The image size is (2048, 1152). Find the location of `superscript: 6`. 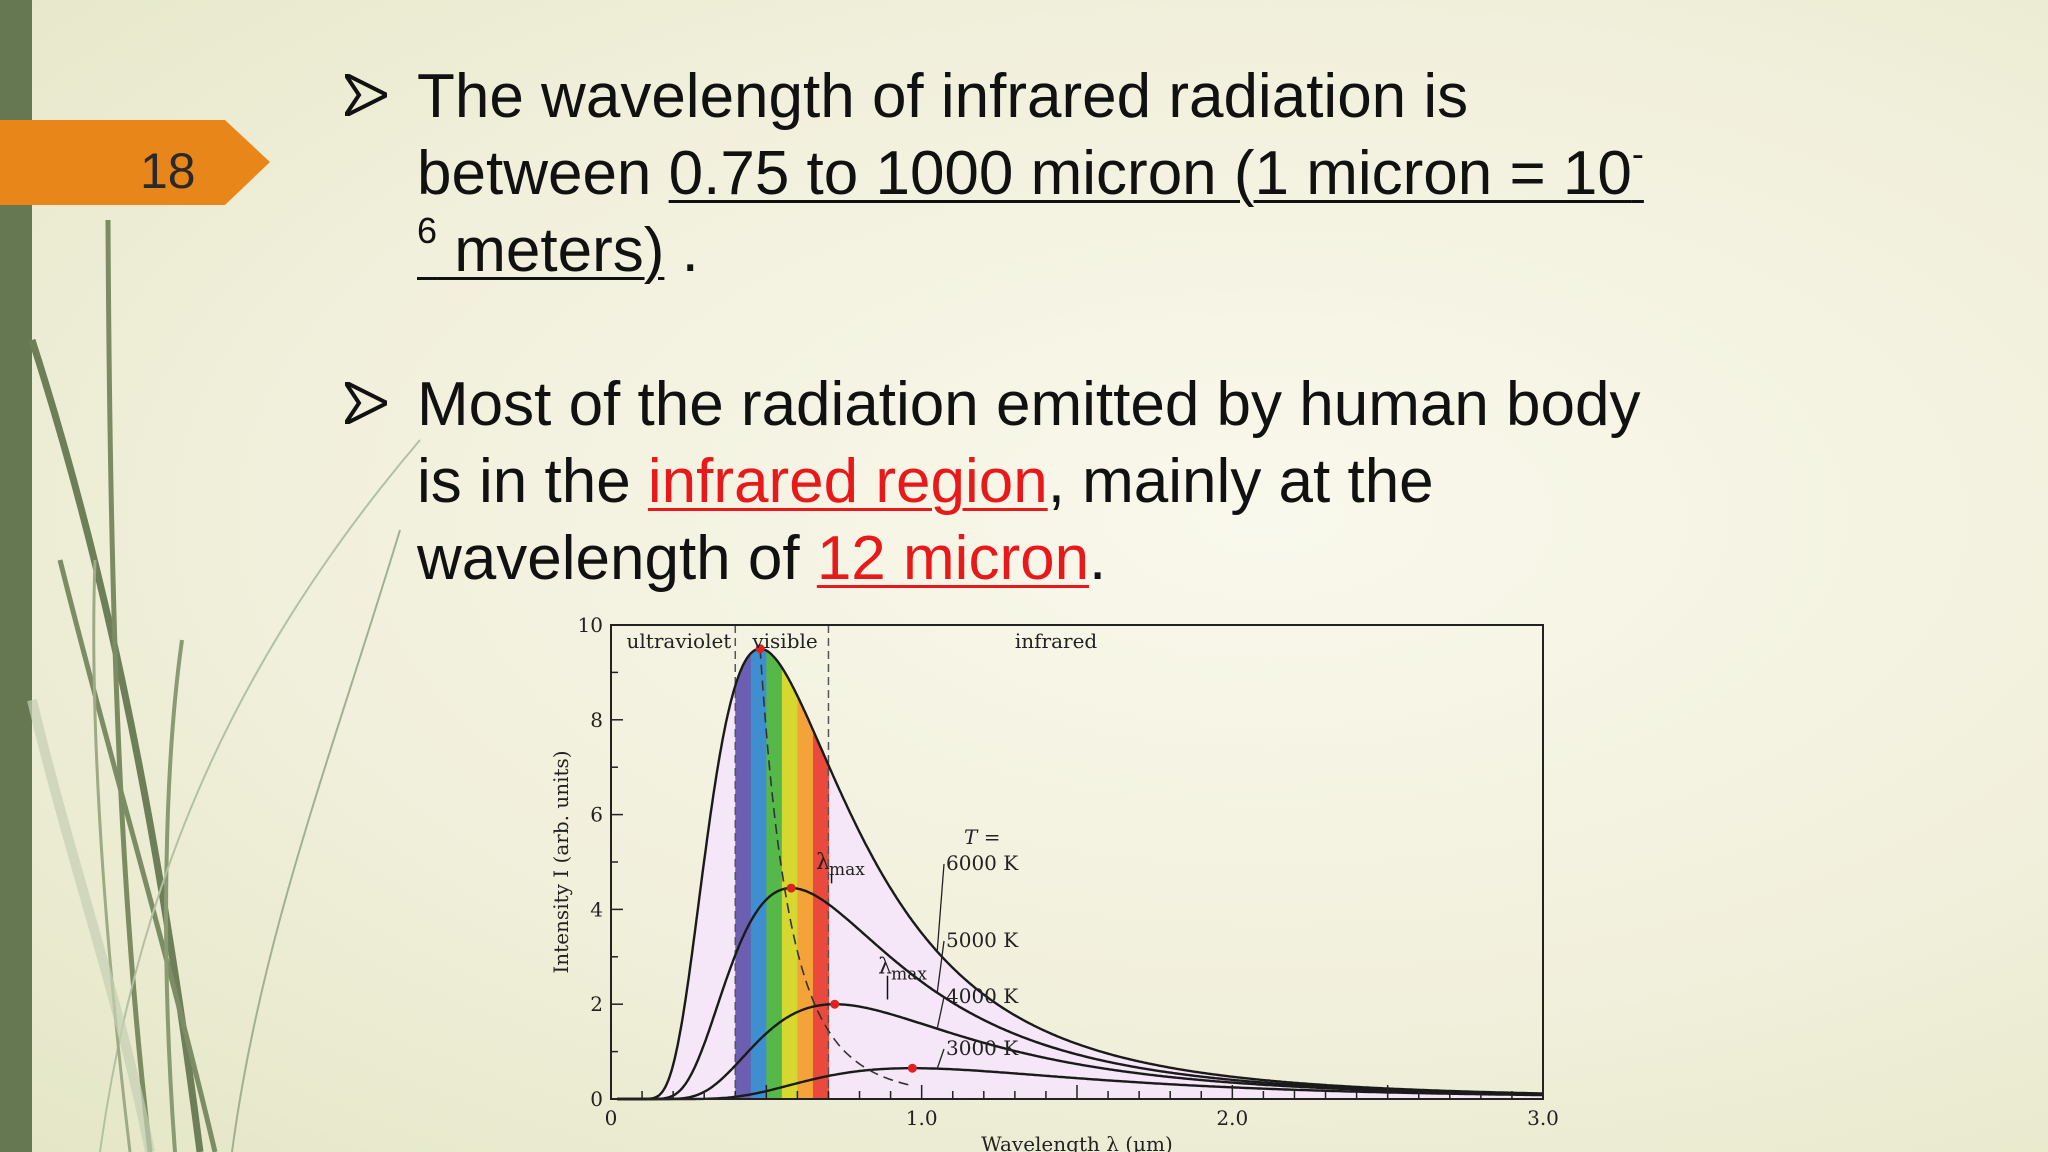

superscript: 6 is located at coordinates (427, 230).